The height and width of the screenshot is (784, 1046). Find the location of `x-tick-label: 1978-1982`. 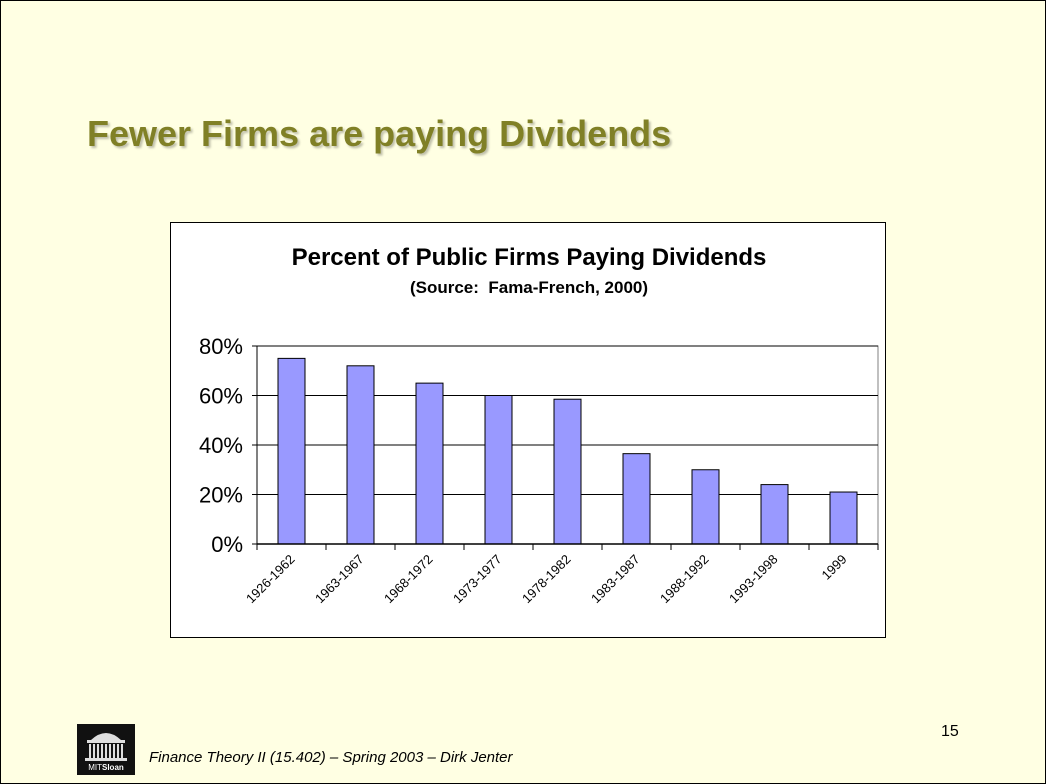

x-tick-label: 1978-1982 is located at coordinates (546, 579).